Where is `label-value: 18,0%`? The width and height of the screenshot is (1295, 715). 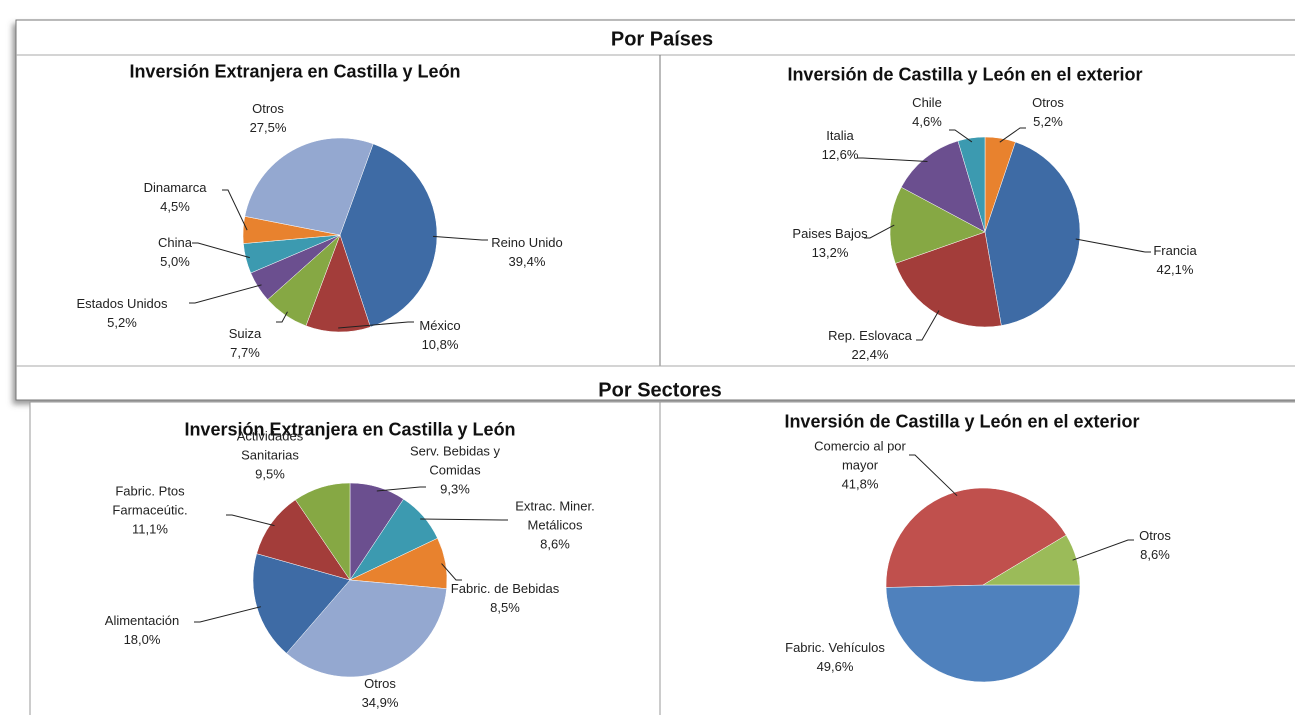 label-value: 18,0% is located at coordinates (142, 639).